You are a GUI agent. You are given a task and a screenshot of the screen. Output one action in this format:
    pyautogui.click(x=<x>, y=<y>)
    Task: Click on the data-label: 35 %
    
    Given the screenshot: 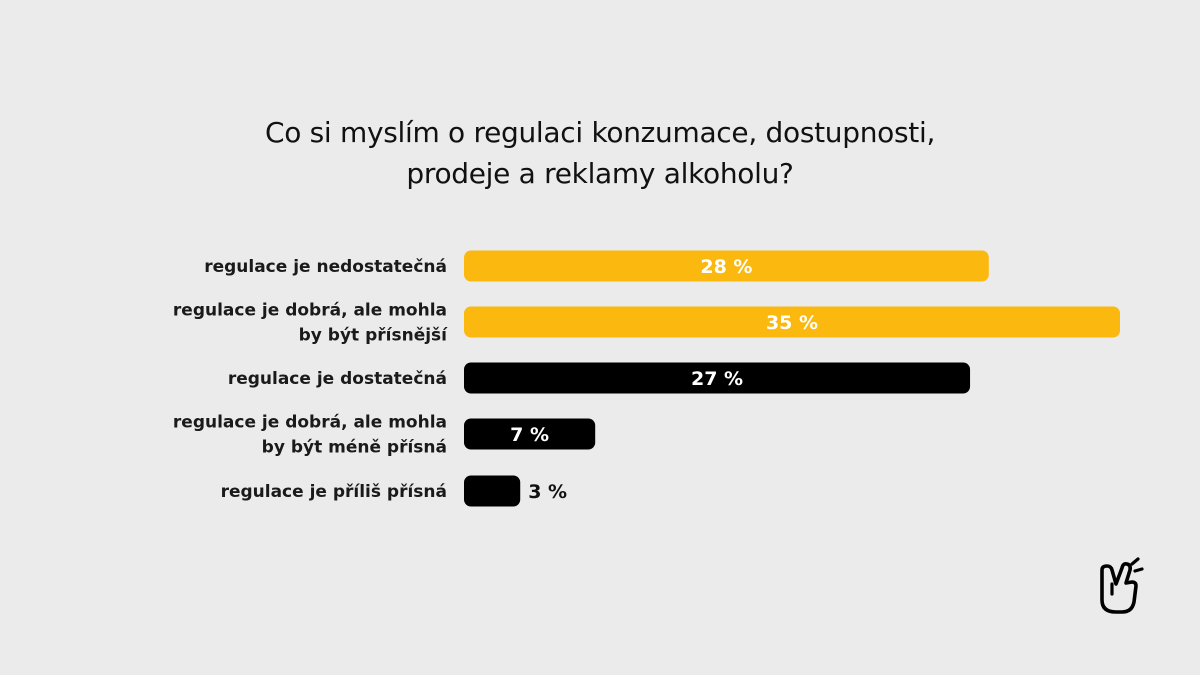 What is the action you would take?
    pyautogui.click(x=792, y=323)
    